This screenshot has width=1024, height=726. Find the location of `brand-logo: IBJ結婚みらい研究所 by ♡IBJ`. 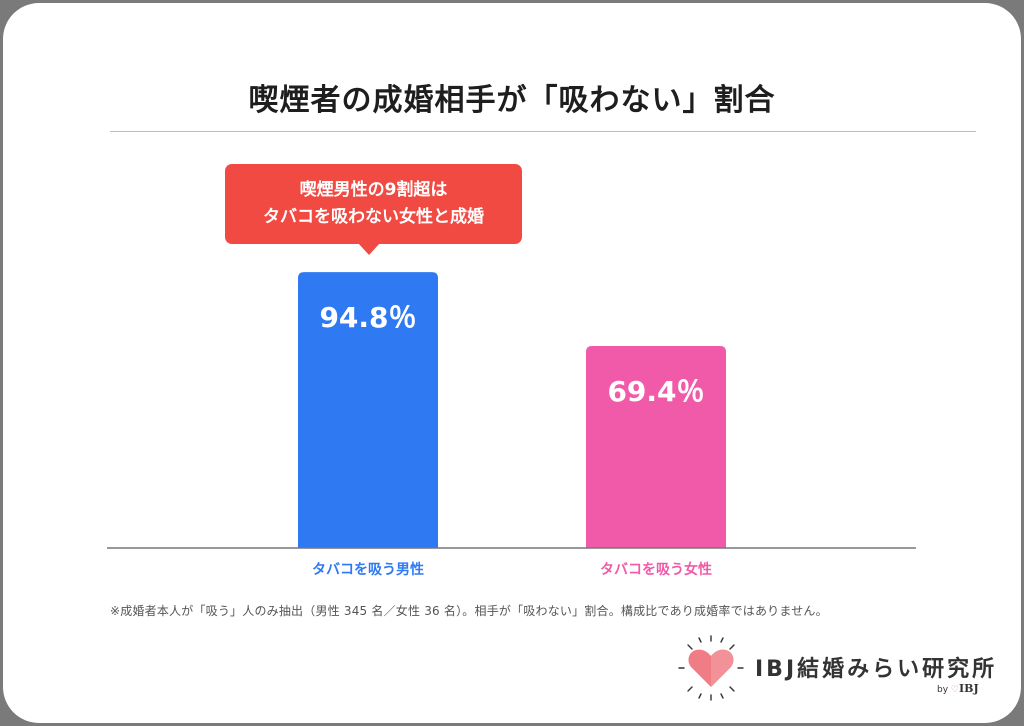

brand-logo: IBJ結婚みらい研究所 by ♡IBJ is located at coordinates (835, 668).